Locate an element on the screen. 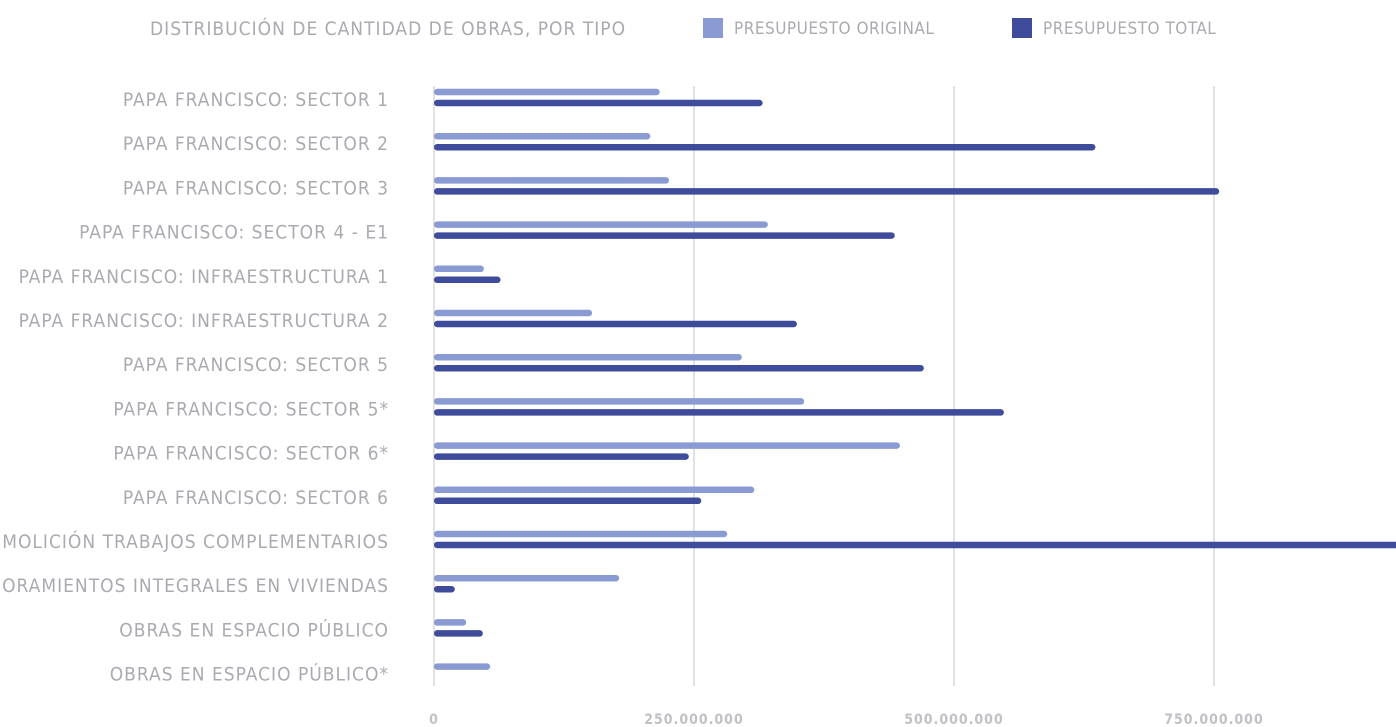 The height and width of the screenshot is (727, 1396). category-label: DEMOLICIÓN TRABAJOS COMPLEMENTARIOS is located at coordinates (194, 541).